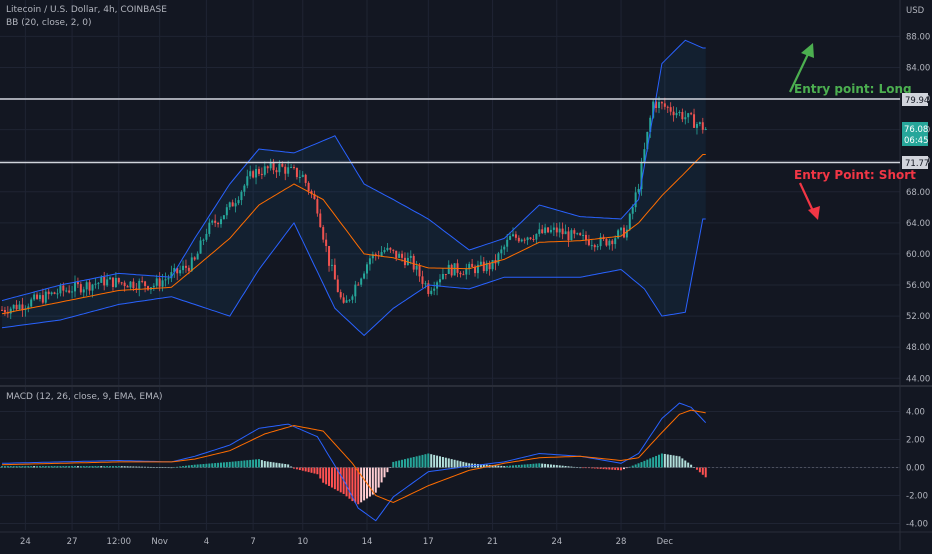 The width and height of the screenshot is (932, 554). What do you see at coordinates (915, 11) in the screenshot?
I see `currency-label: USD` at bounding box center [915, 11].